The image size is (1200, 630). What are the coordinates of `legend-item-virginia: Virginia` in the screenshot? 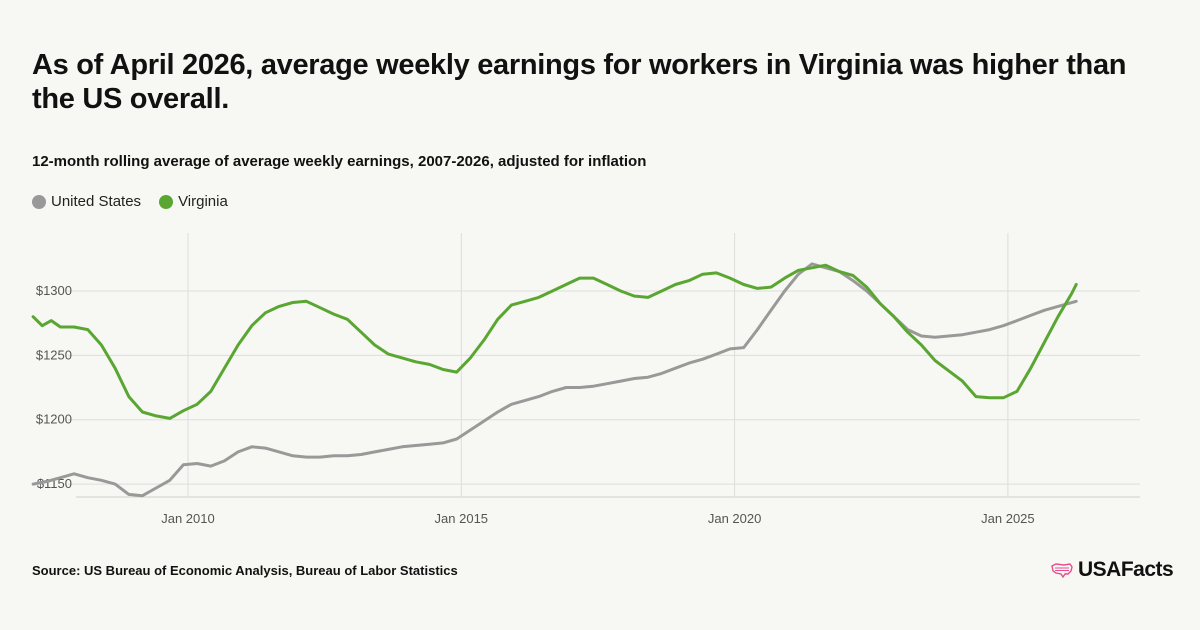 It's located at (193, 201).